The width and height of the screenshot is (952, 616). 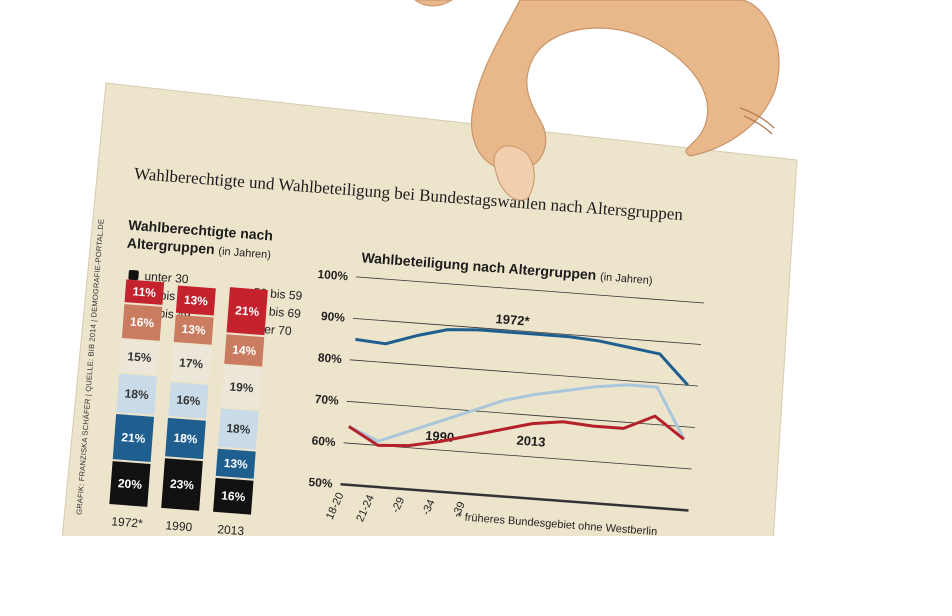 What do you see at coordinates (326, 400) in the screenshot?
I see `y-tick-label: 70%` at bounding box center [326, 400].